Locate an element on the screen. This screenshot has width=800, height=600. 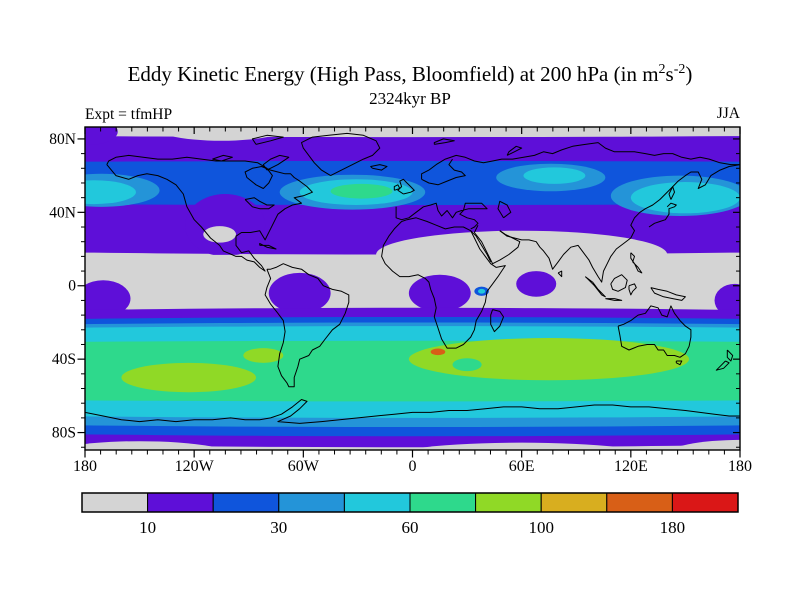
x-tick-label: 60W is located at coordinates (304, 466).